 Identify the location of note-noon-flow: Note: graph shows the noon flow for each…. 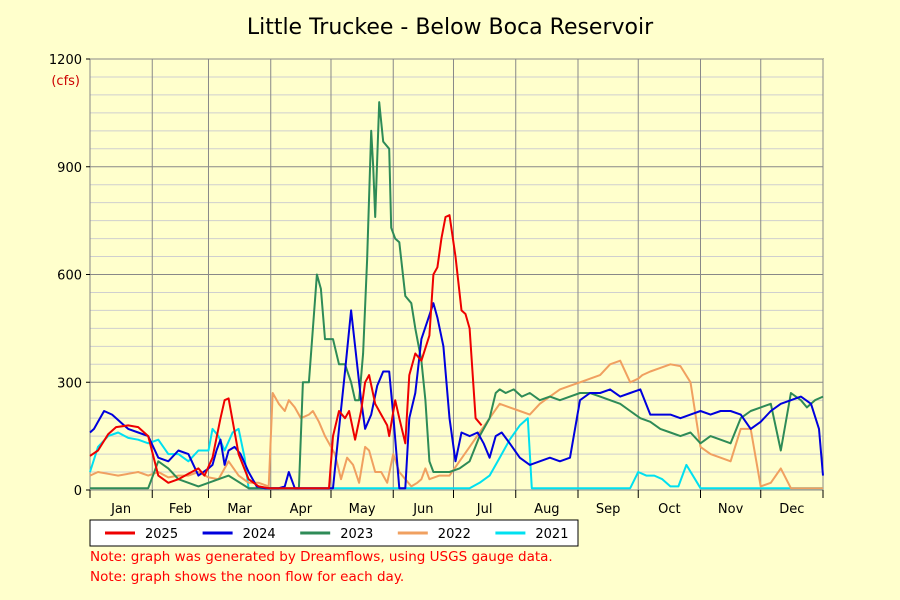
(247, 577).